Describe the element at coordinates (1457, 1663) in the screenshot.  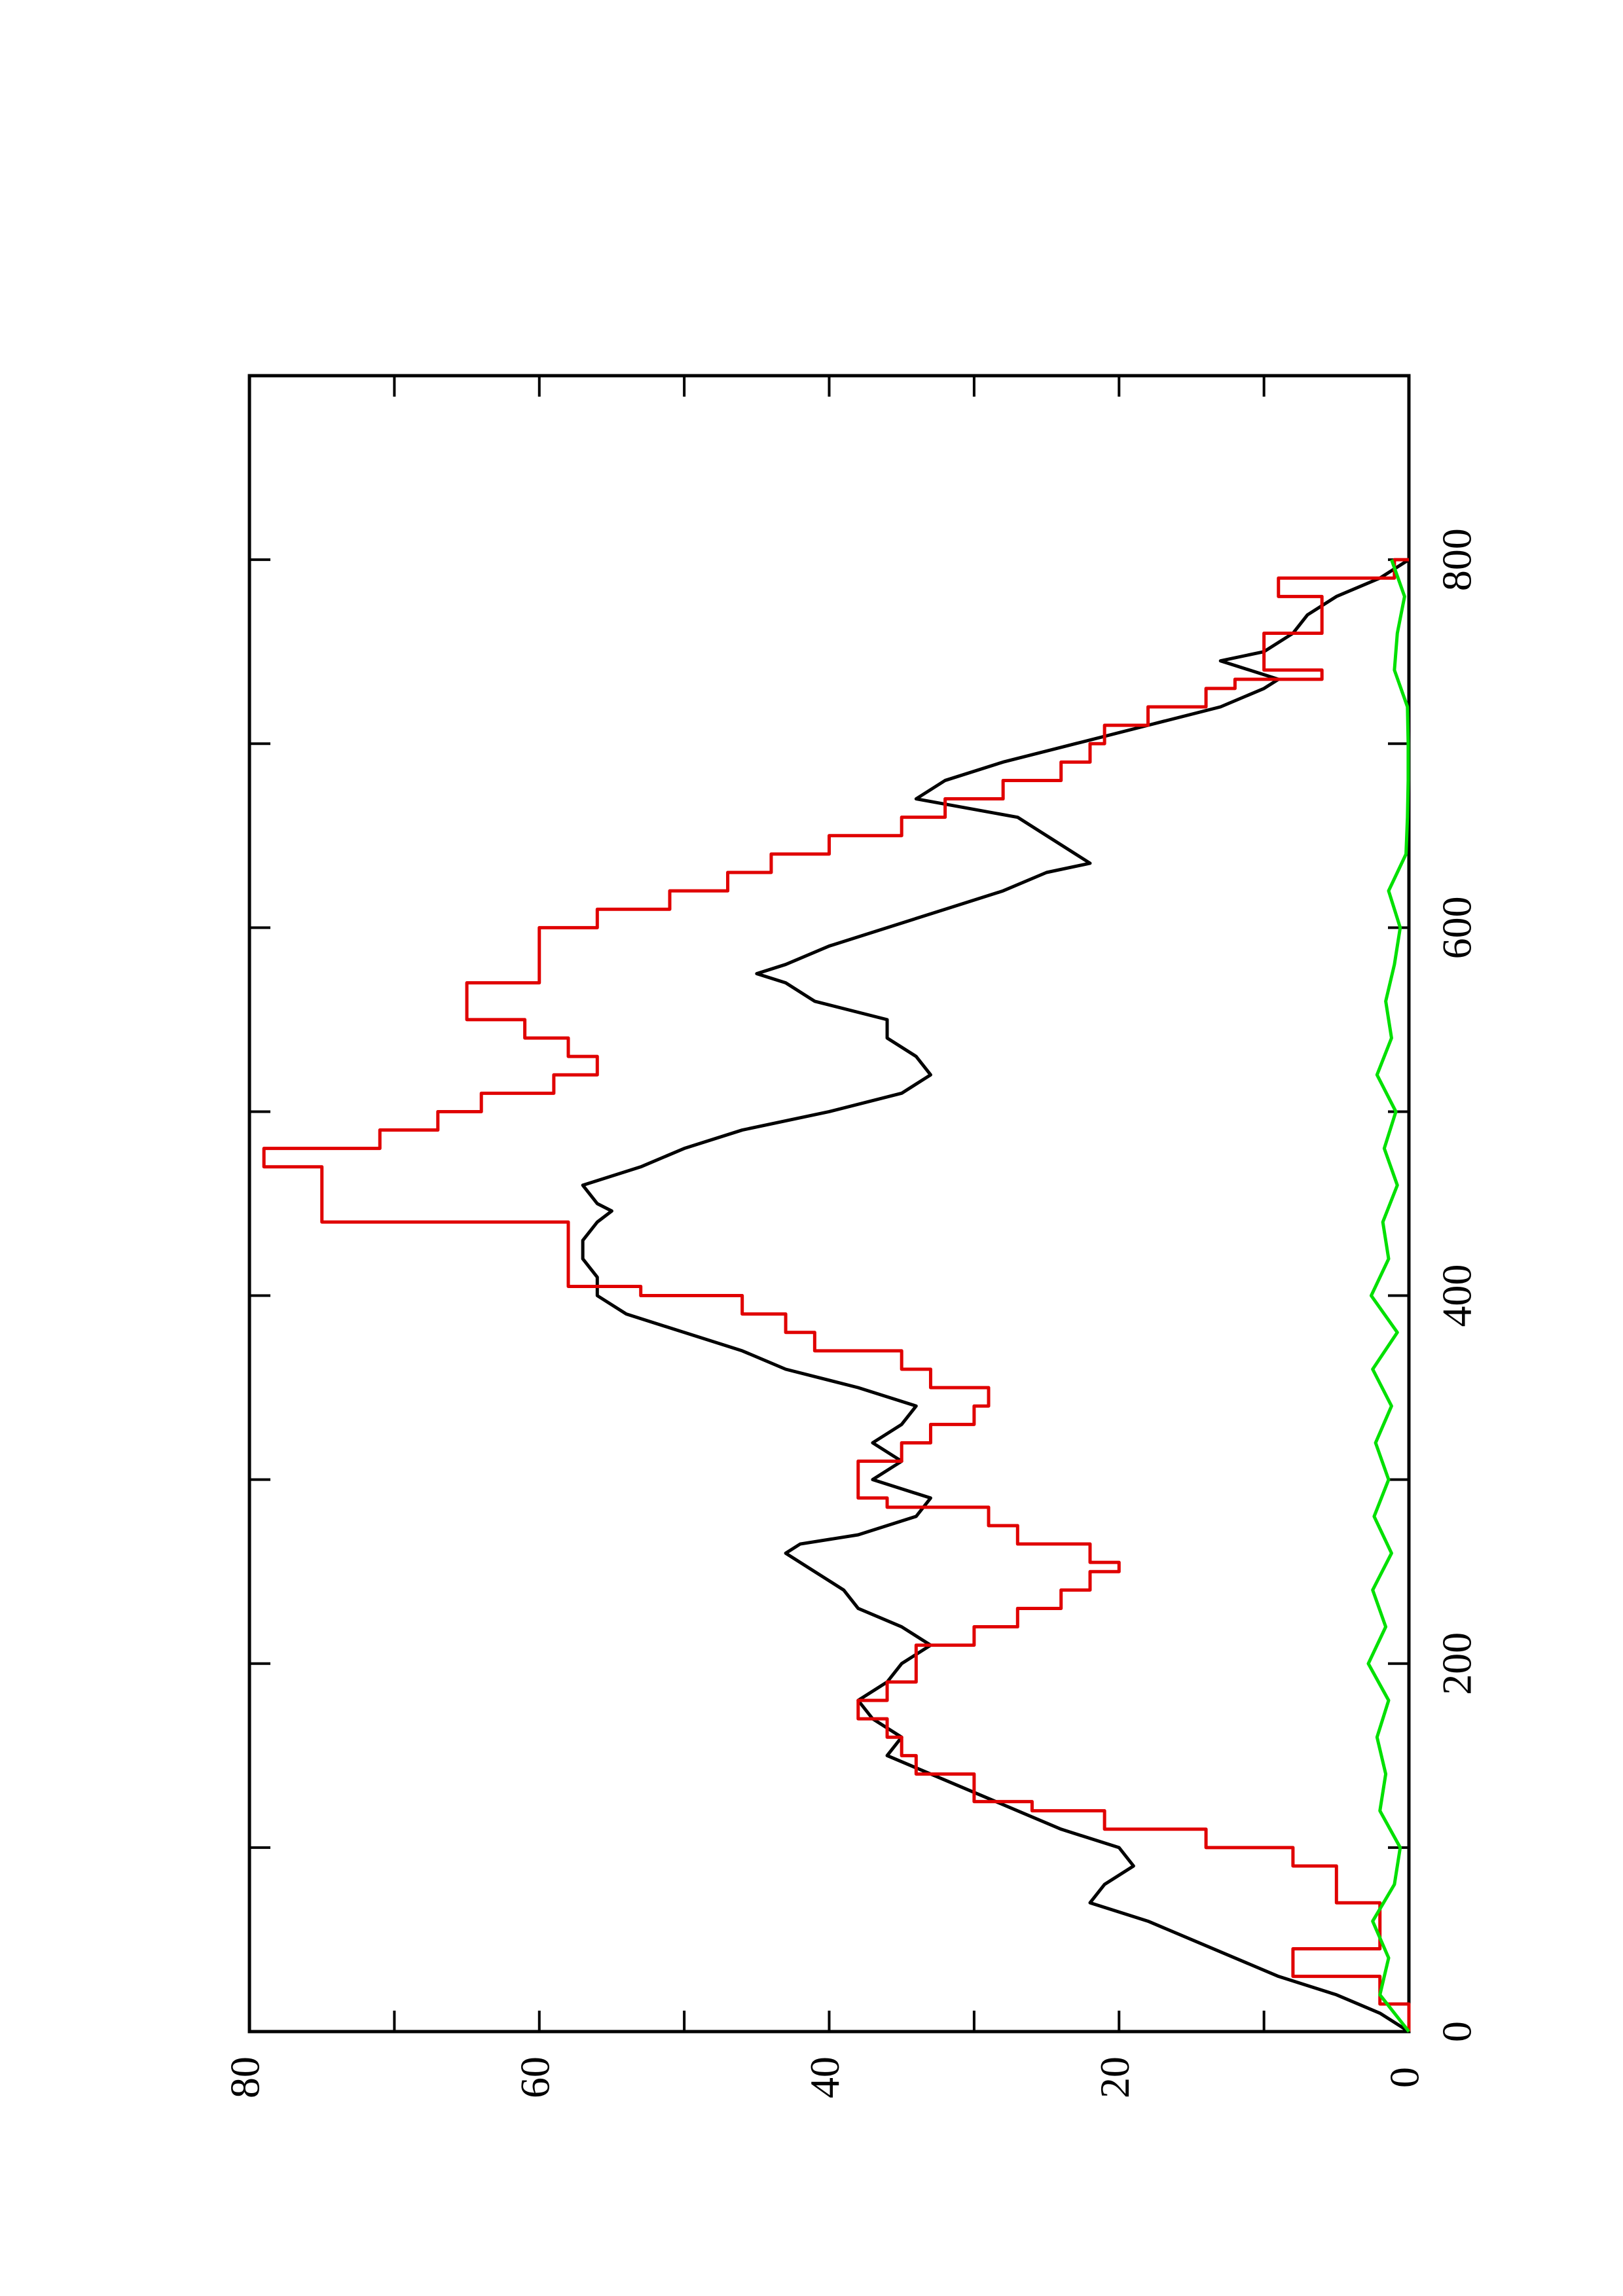
I see `x-tick-label: 200` at that location.